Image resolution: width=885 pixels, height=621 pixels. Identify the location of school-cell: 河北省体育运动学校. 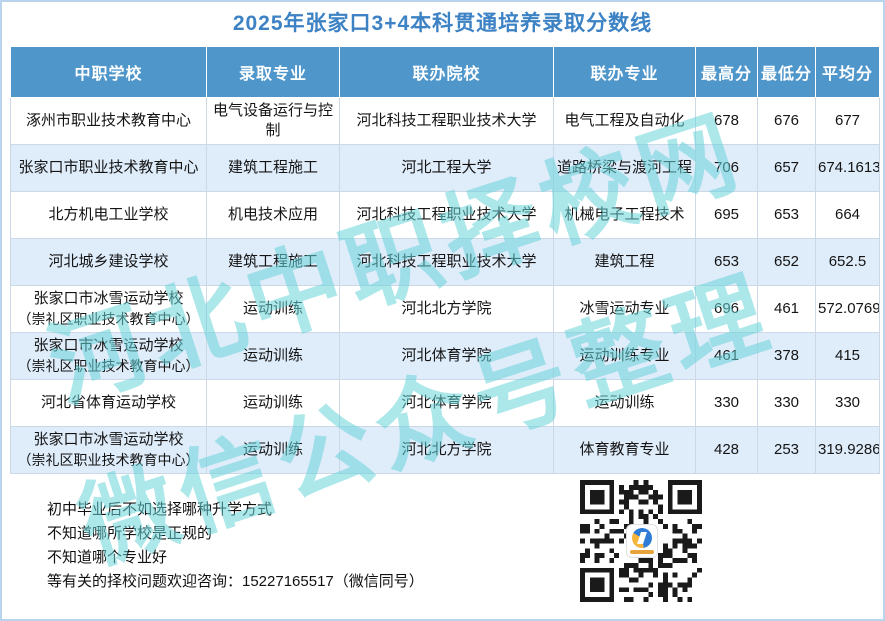
(108, 403).